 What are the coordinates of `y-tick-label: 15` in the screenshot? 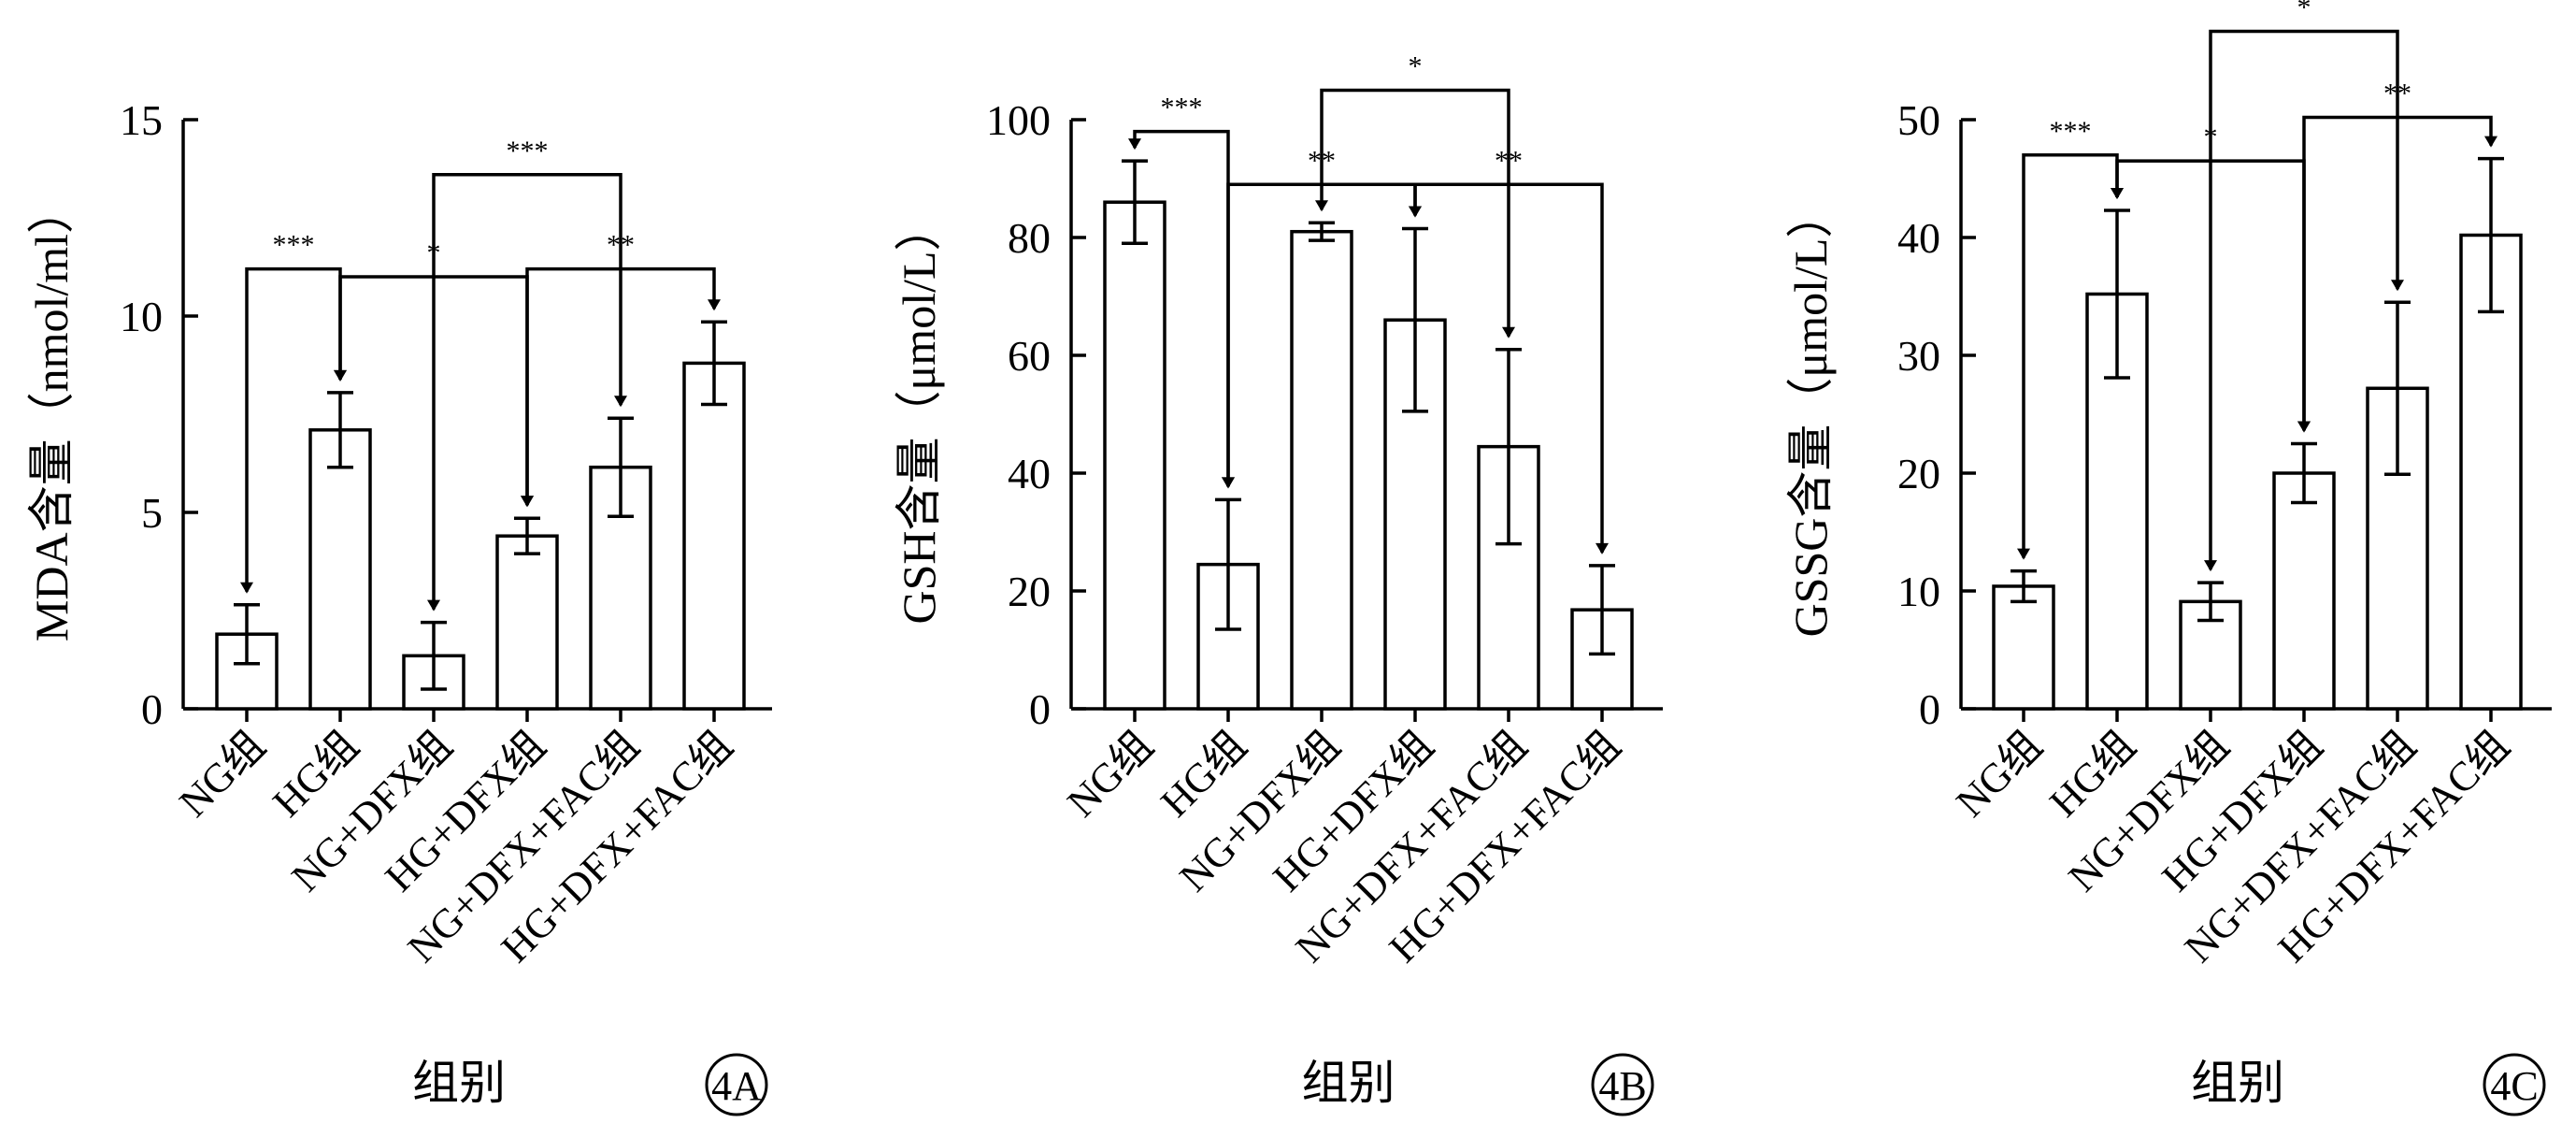 It's located at (141, 120).